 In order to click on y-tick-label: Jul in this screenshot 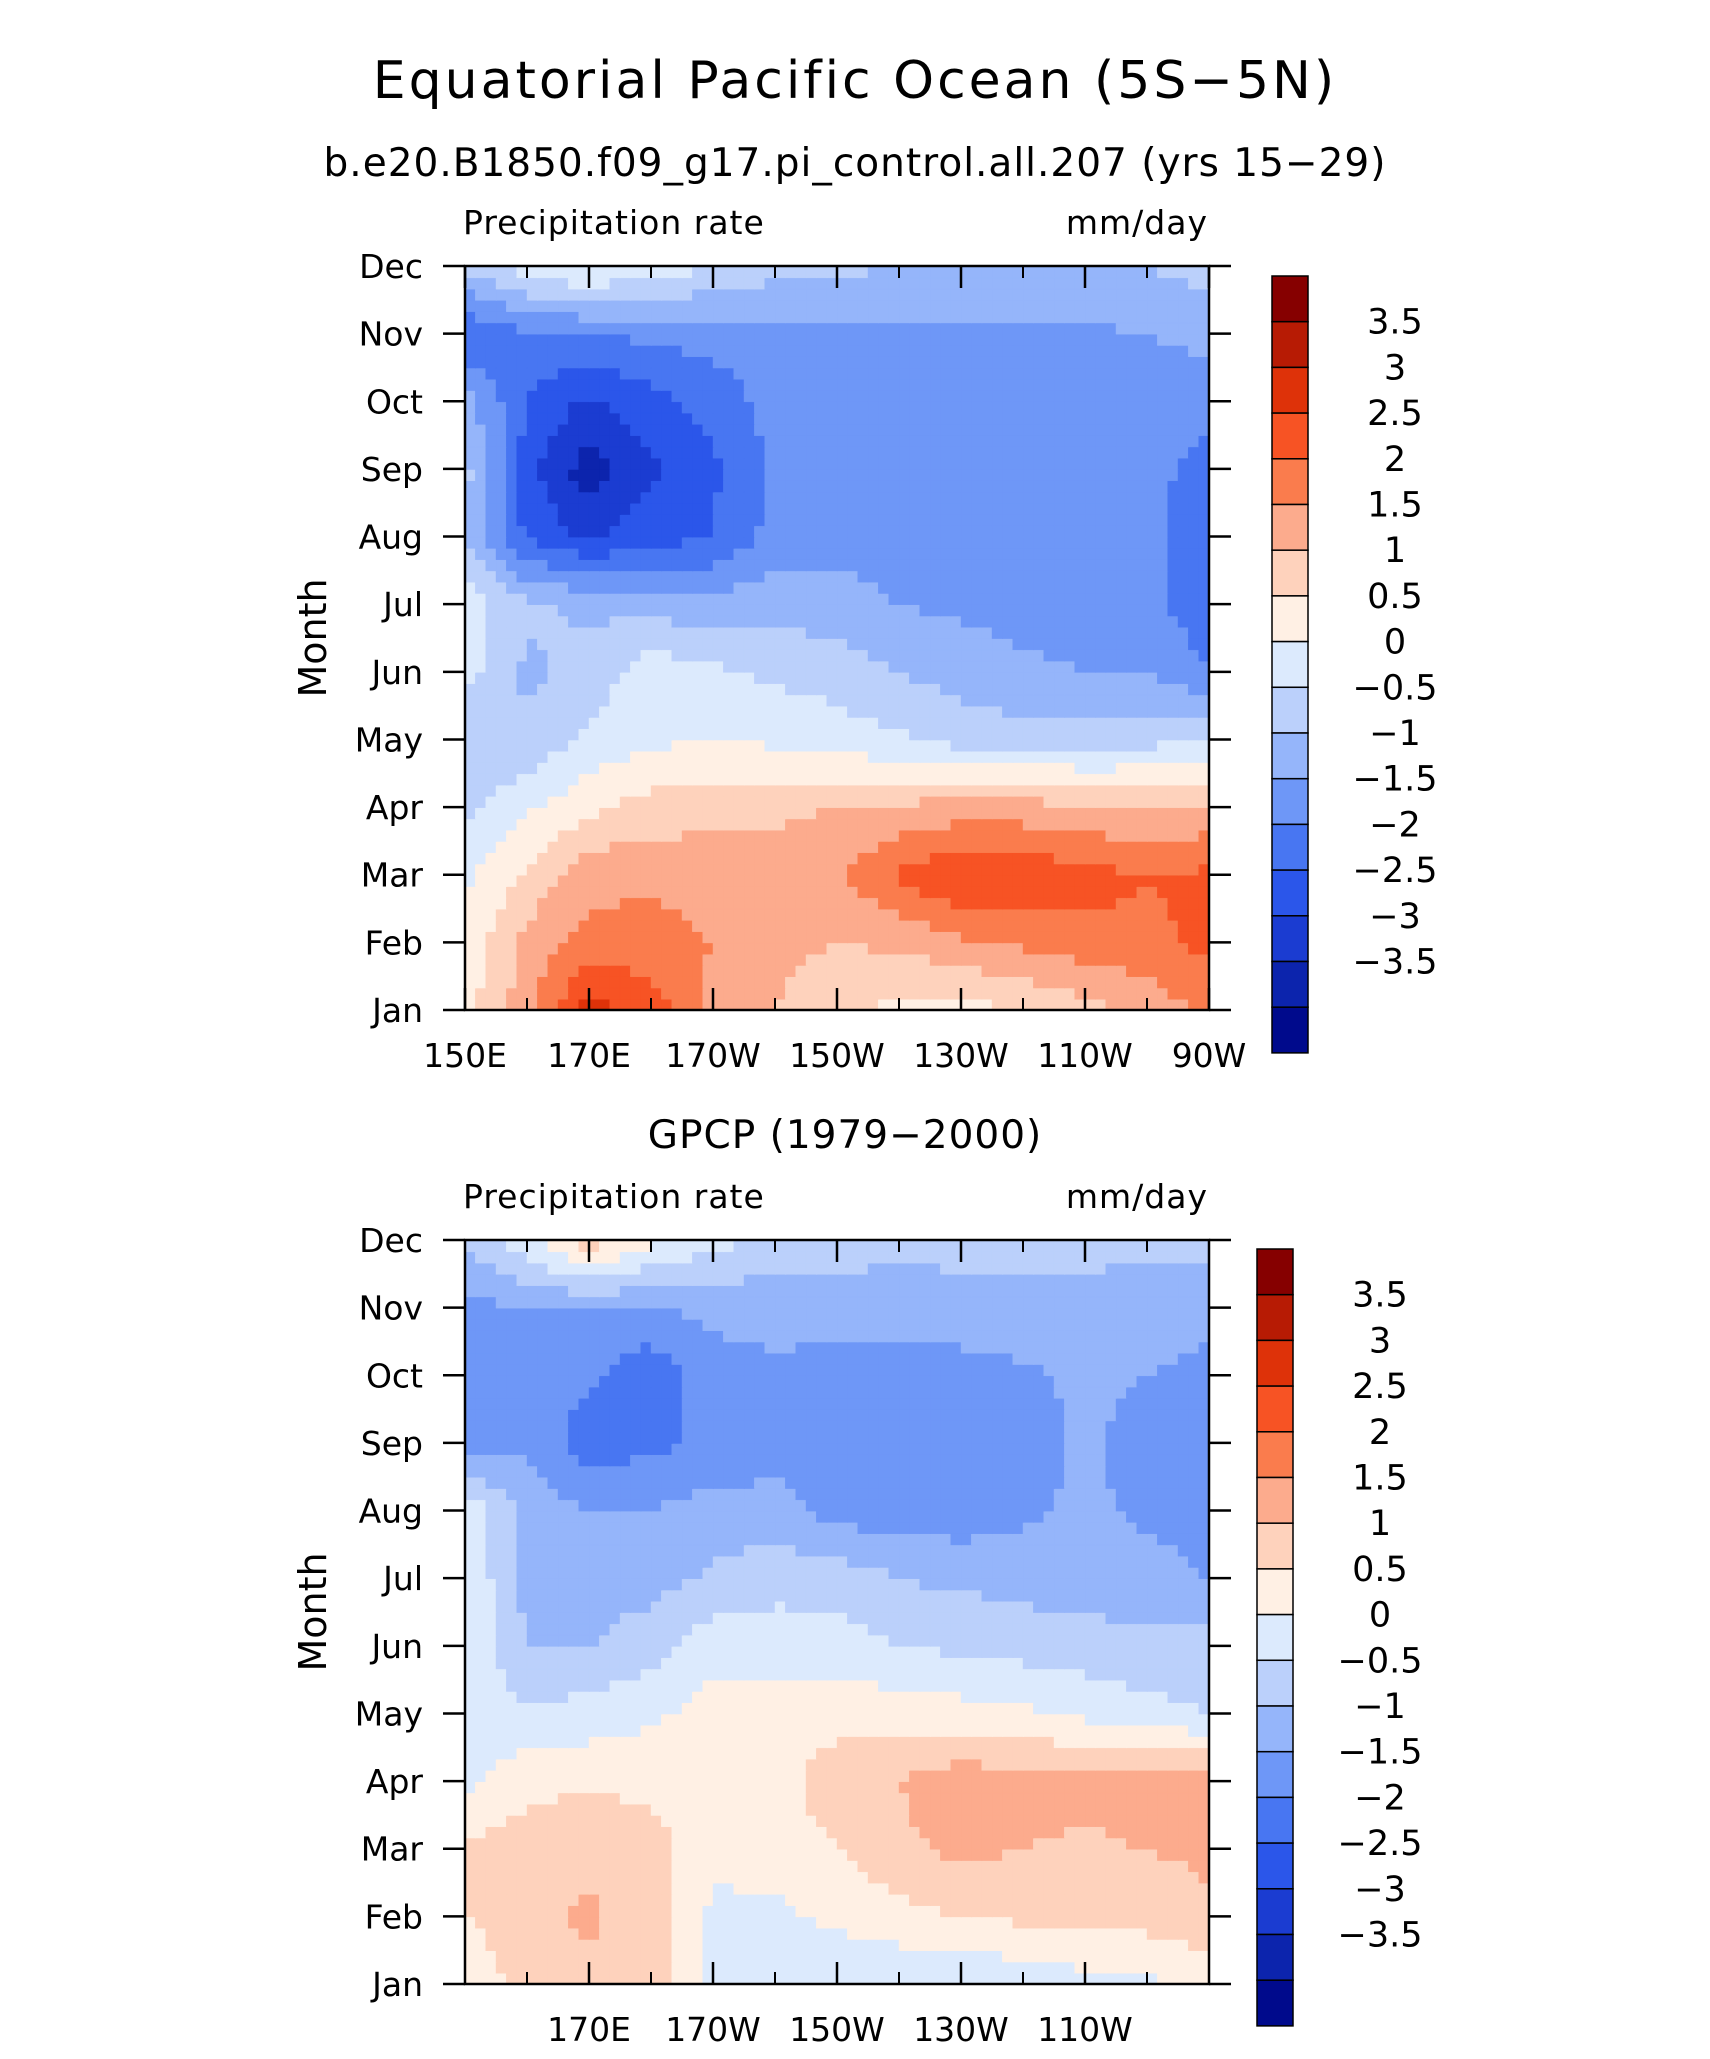, I will do `click(402, 604)`.